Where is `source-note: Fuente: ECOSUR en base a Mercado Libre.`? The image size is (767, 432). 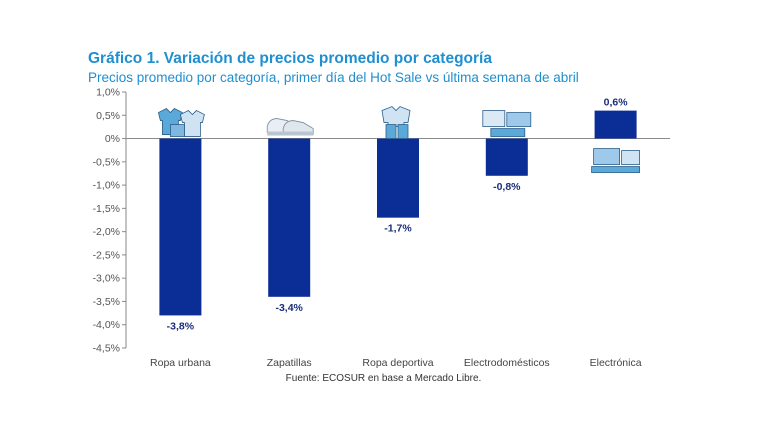 source-note: Fuente: ECOSUR en base a Mercado Libre. is located at coordinates (383, 378).